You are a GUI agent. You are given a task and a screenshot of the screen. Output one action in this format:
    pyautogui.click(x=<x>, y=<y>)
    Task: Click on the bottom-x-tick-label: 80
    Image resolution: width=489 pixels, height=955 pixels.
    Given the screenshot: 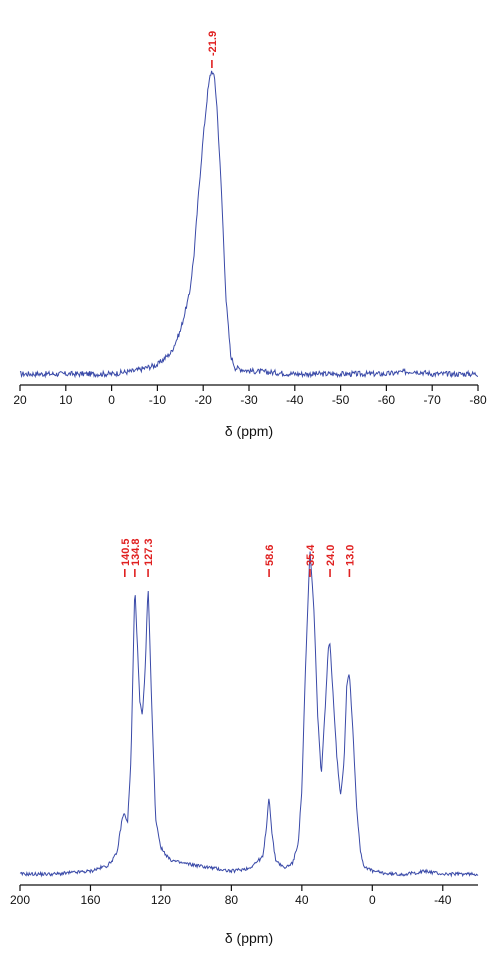 What is the action you would take?
    pyautogui.click(x=232, y=900)
    